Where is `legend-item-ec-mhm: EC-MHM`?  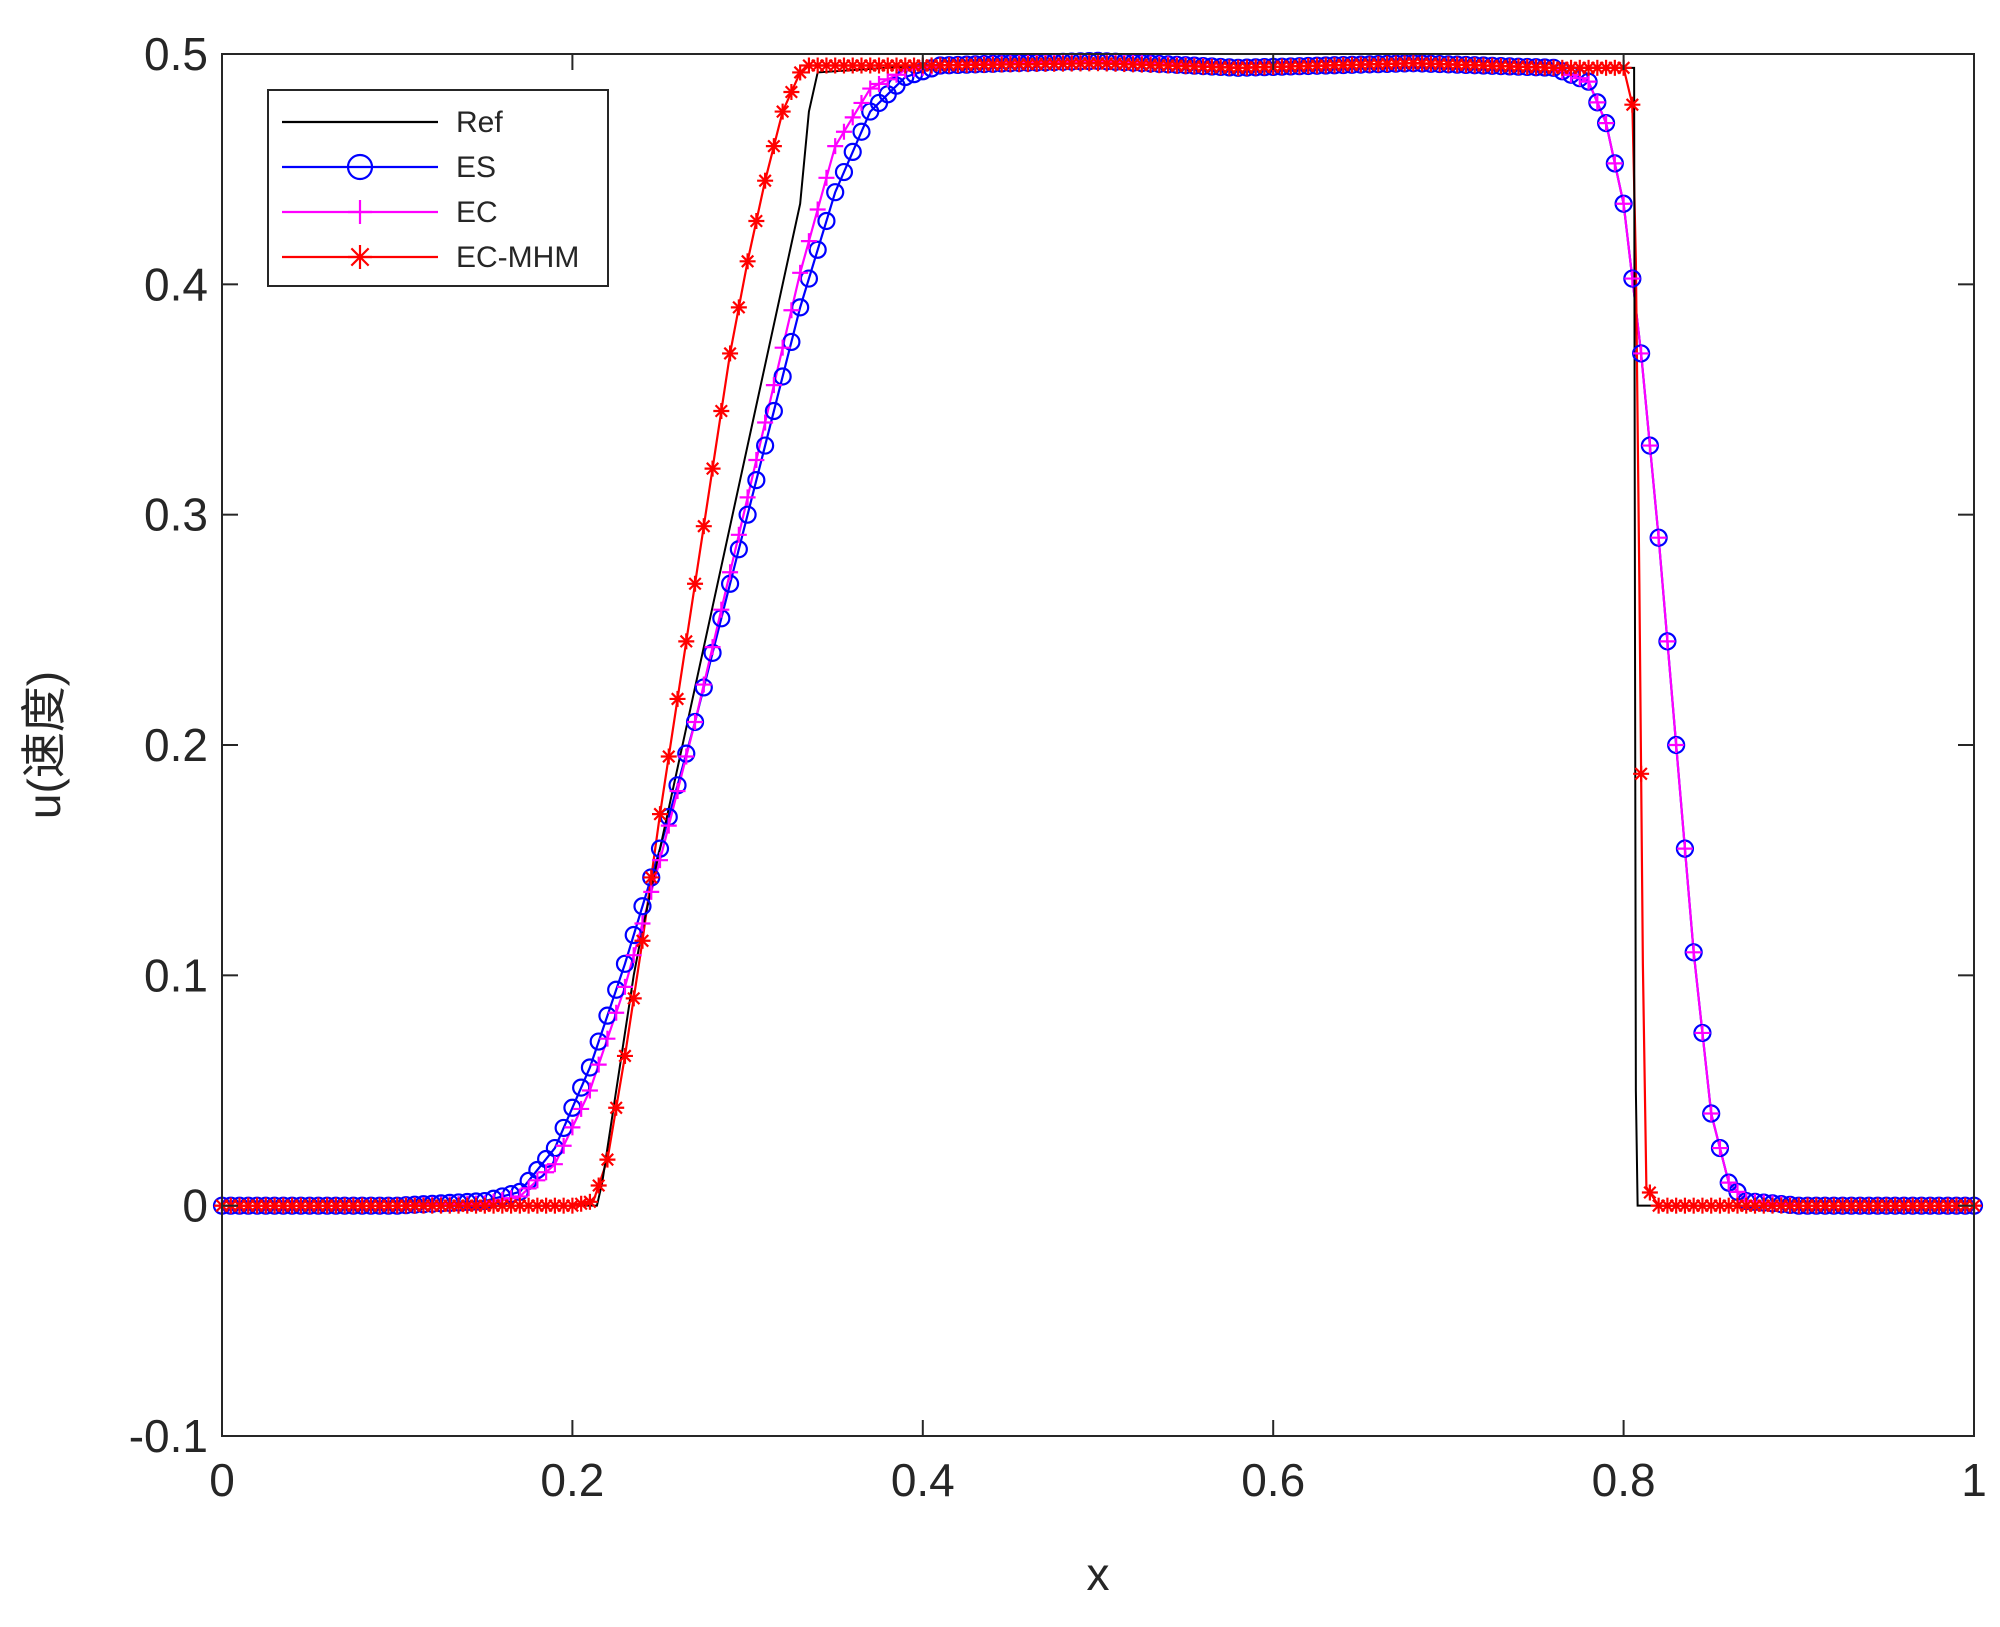 legend-item-ec-mhm: EC-MHM is located at coordinates (430, 257).